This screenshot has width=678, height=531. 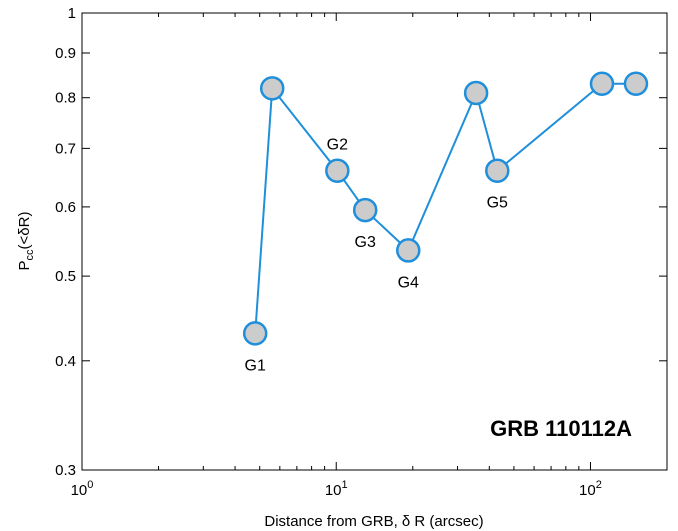 I want to click on y-axis-label: Pcc(<δR), so click(x=26, y=241).